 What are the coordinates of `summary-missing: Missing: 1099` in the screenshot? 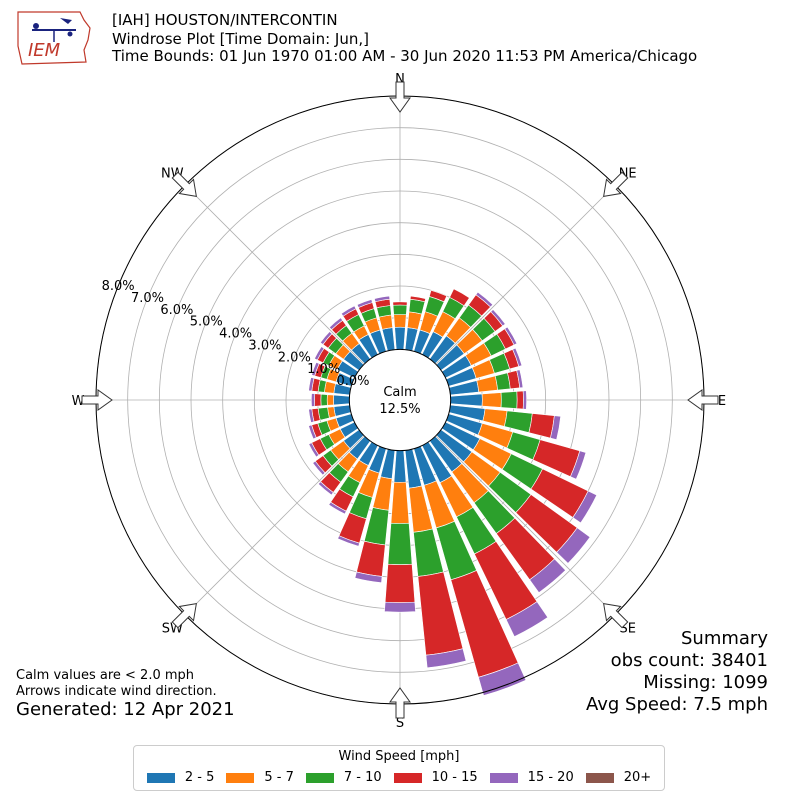 It's located at (705, 682).